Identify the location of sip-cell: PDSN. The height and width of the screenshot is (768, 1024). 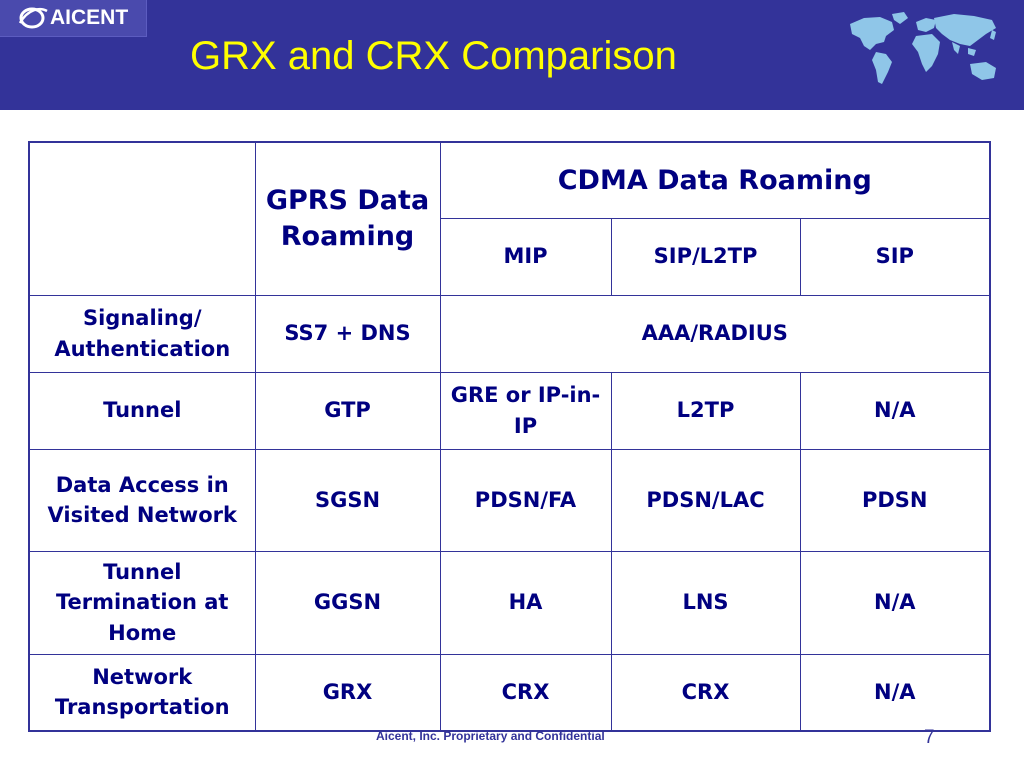
(895, 500).